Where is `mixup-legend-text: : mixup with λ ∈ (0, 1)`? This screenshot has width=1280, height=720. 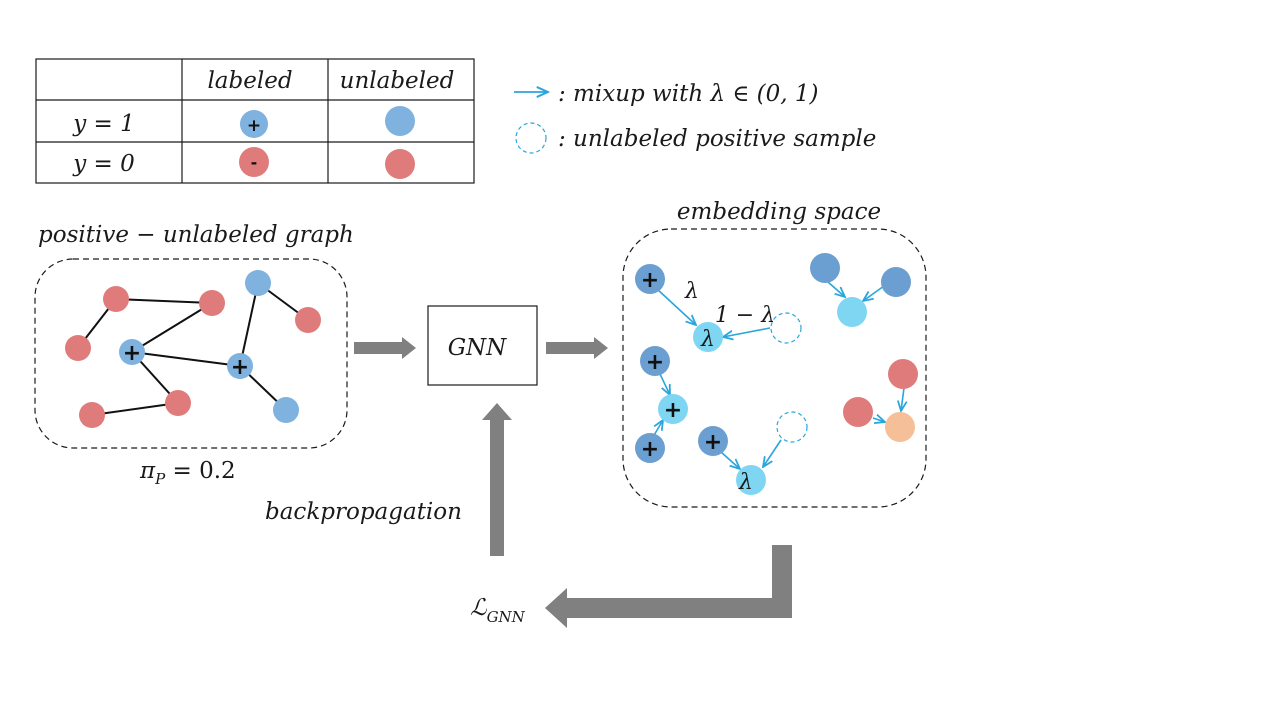
mixup-legend-text: : mixup with λ ∈ (0, 1) is located at coordinates (688, 94).